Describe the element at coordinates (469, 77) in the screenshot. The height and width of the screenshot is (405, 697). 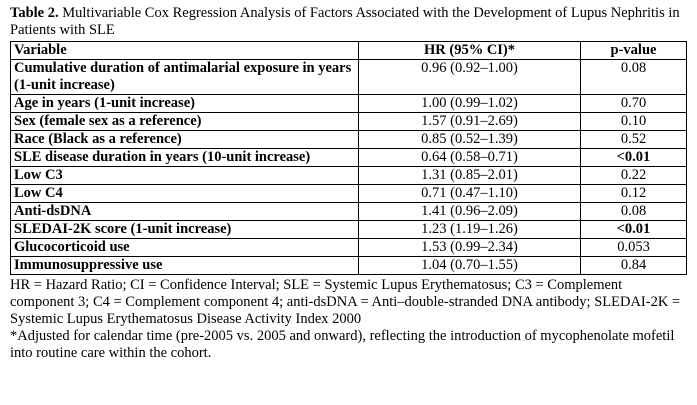
I see `table-cell: 0.96 (0.92–1.00)` at that location.